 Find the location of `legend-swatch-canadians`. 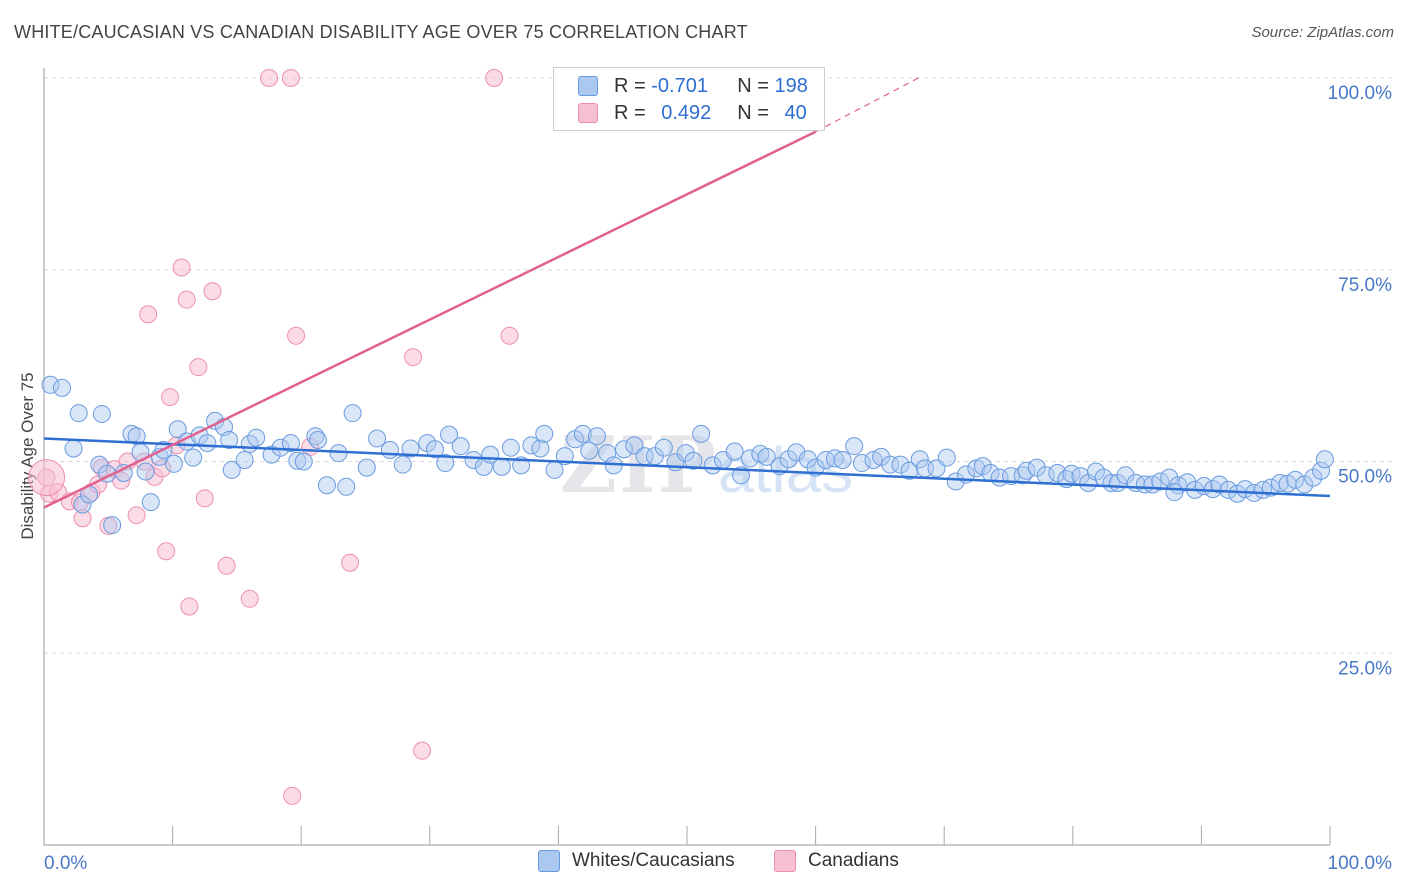

legend-swatch-canadians is located at coordinates (588, 113).